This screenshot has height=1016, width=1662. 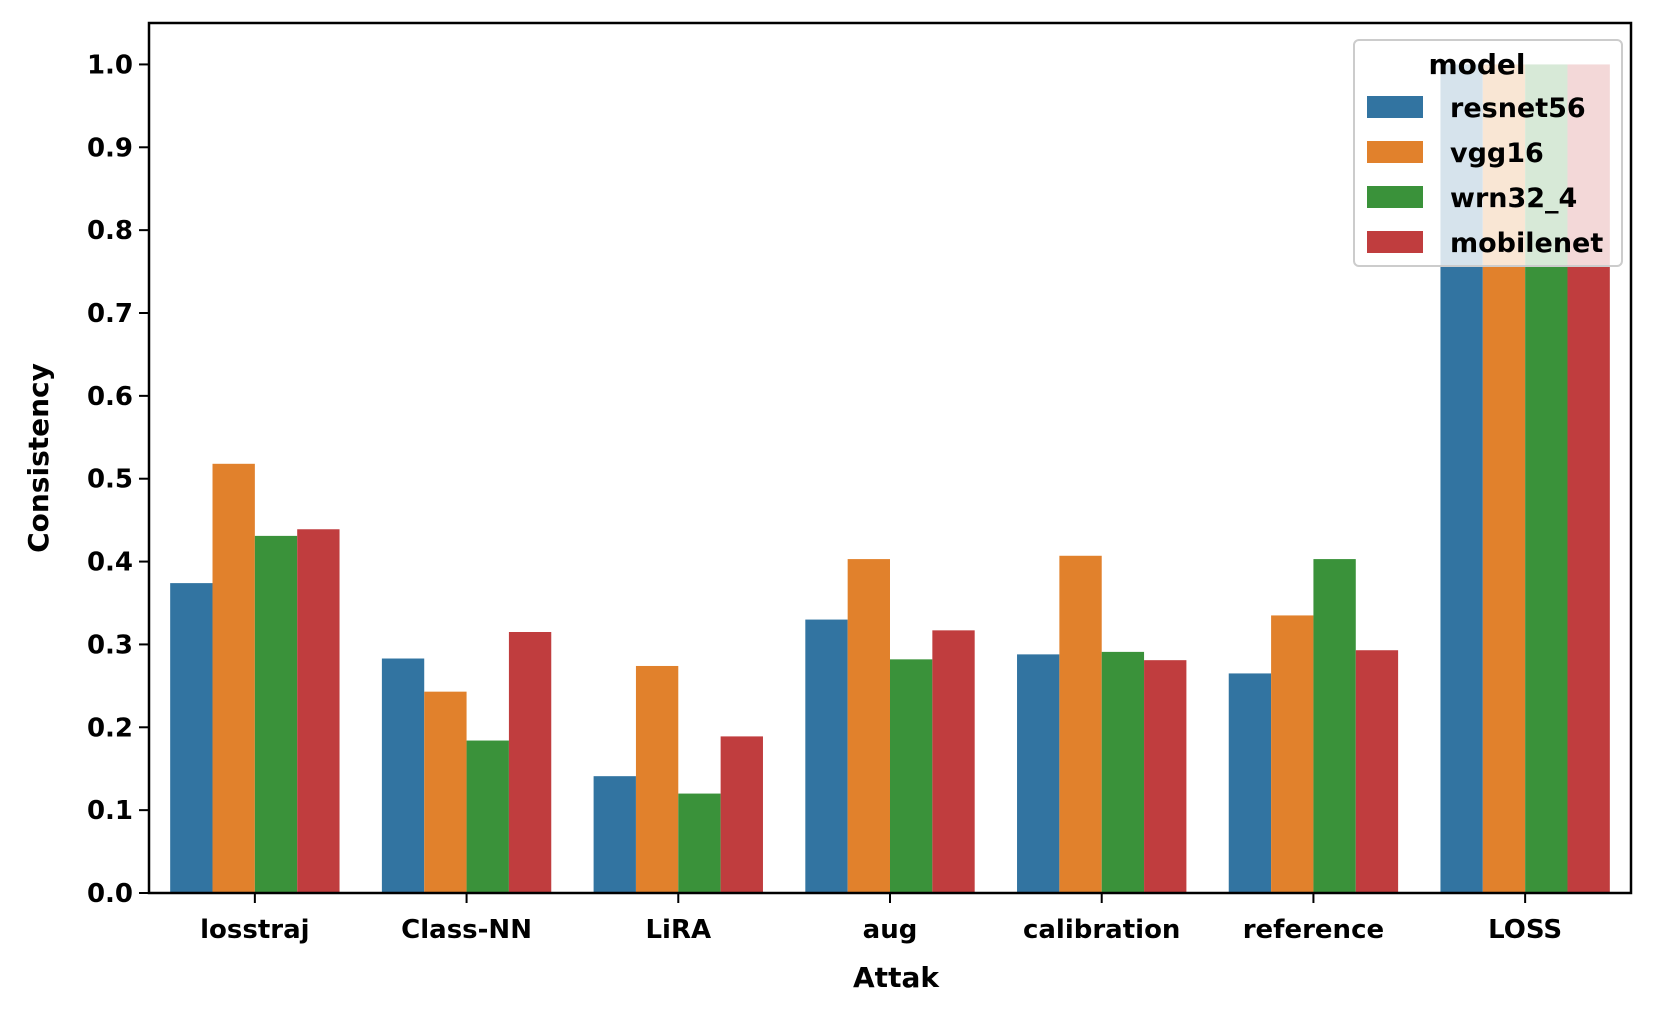 I want to click on bar-wrn32_4-losstraj, so click(x=276, y=714).